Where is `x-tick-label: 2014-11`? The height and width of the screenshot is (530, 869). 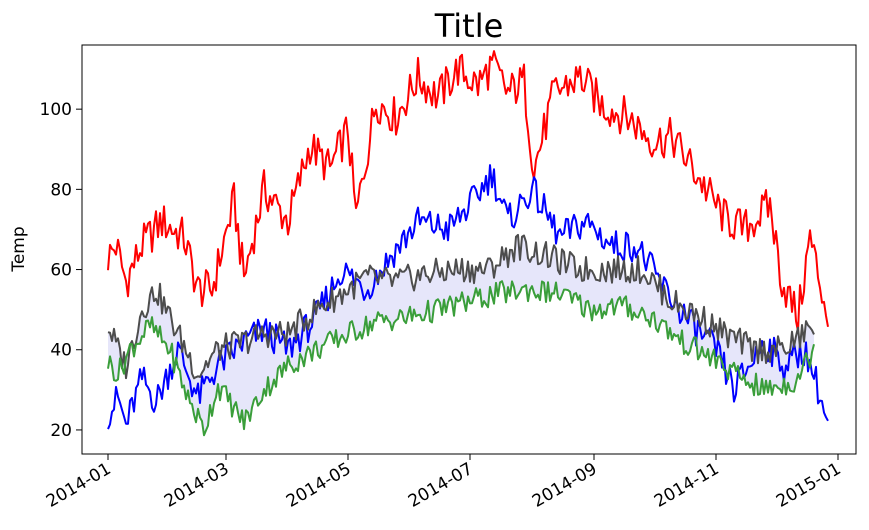
x-tick-label: 2014-11 is located at coordinates (687, 485).